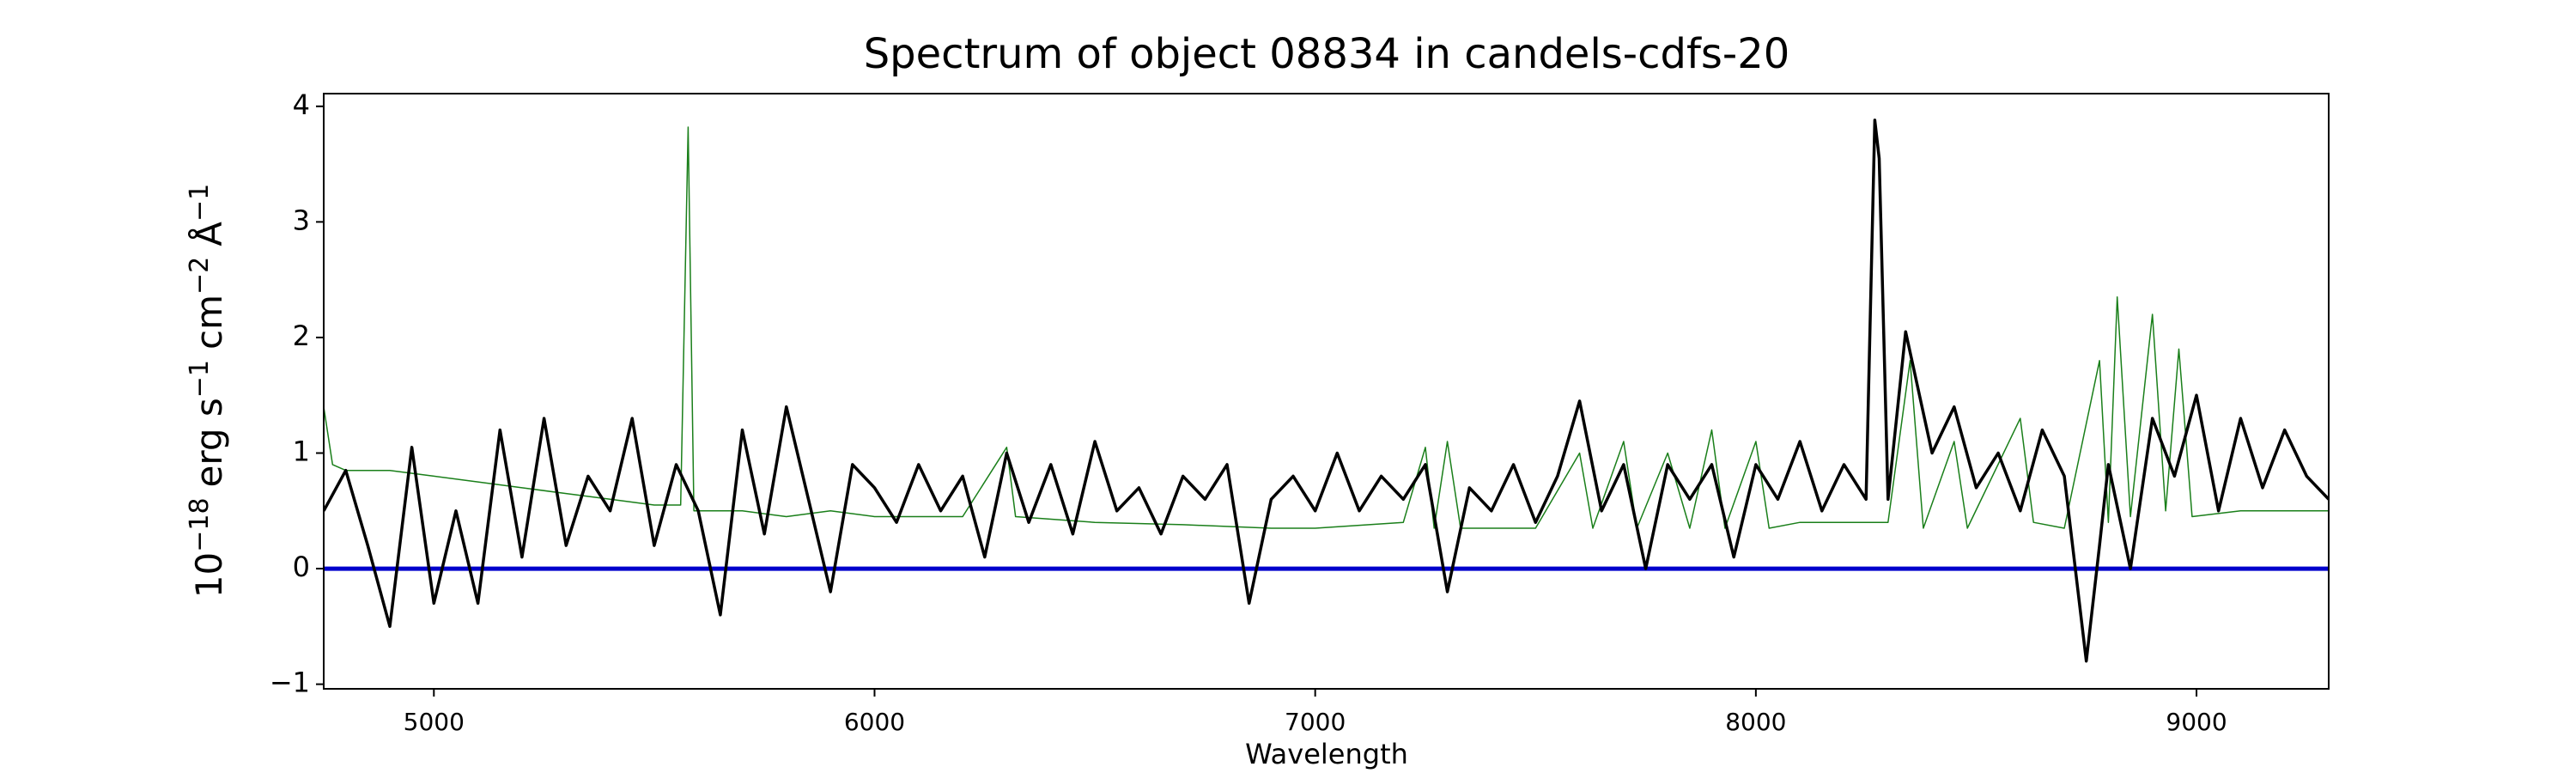 This screenshot has width=2576, height=773. I want to click on x-tick-label: 9000, so click(2196, 722).